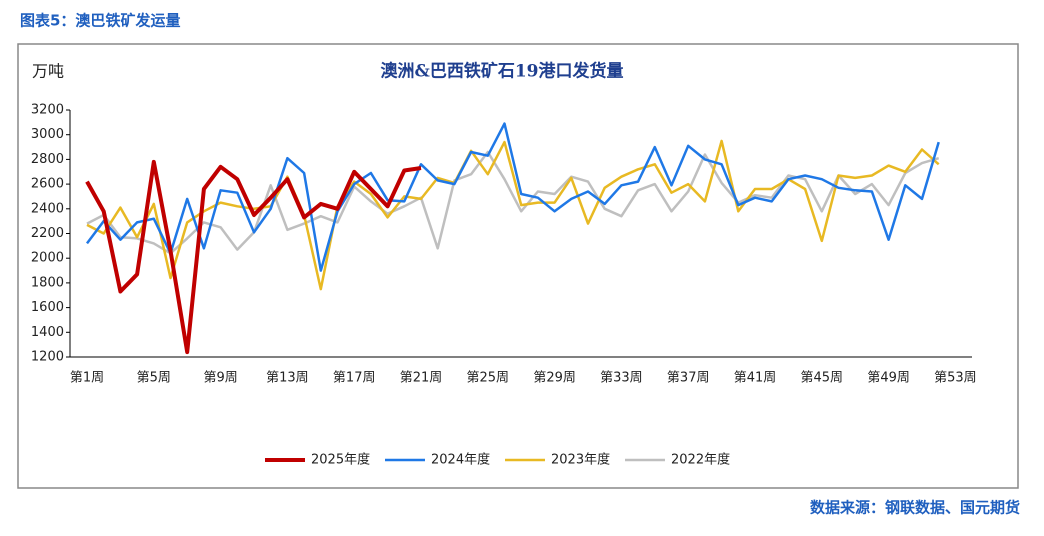  What do you see at coordinates (460, 460) in the screenshot?
I see `legend-label: 2024年度` at bounding box center [460, 460].